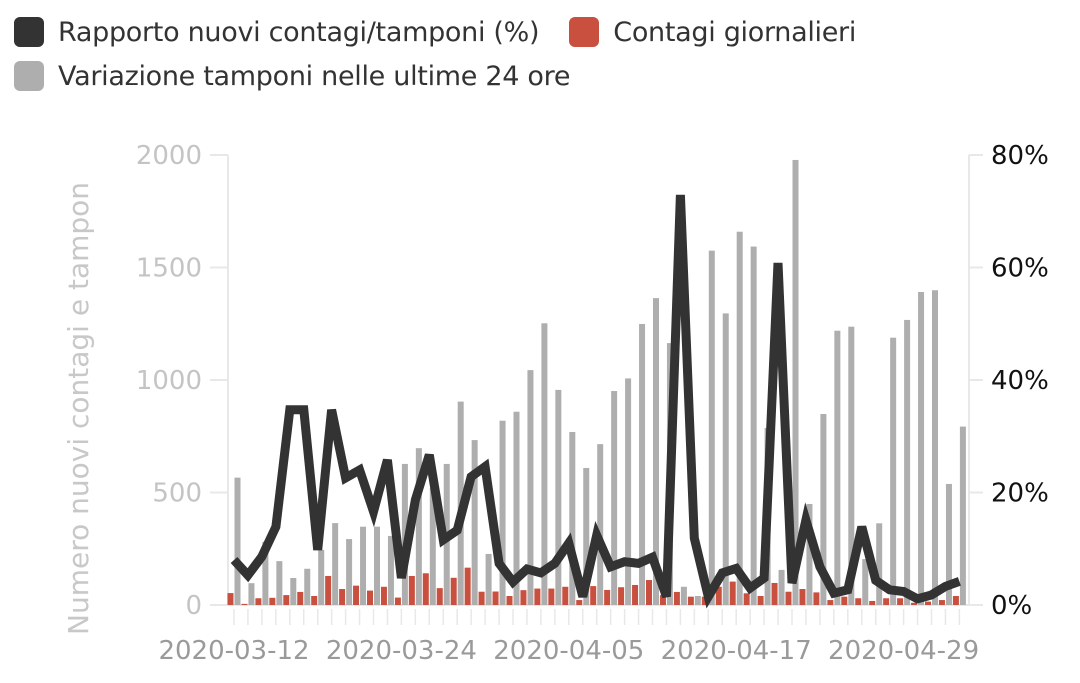 This screenshot has width=1080, height=683. What do you see at coordinates (277, 32) in the screenshot?
I see `legend-item-ratio: Rapporto nuovi contagi/tamponi (%)` at bounding box center [277, 32].